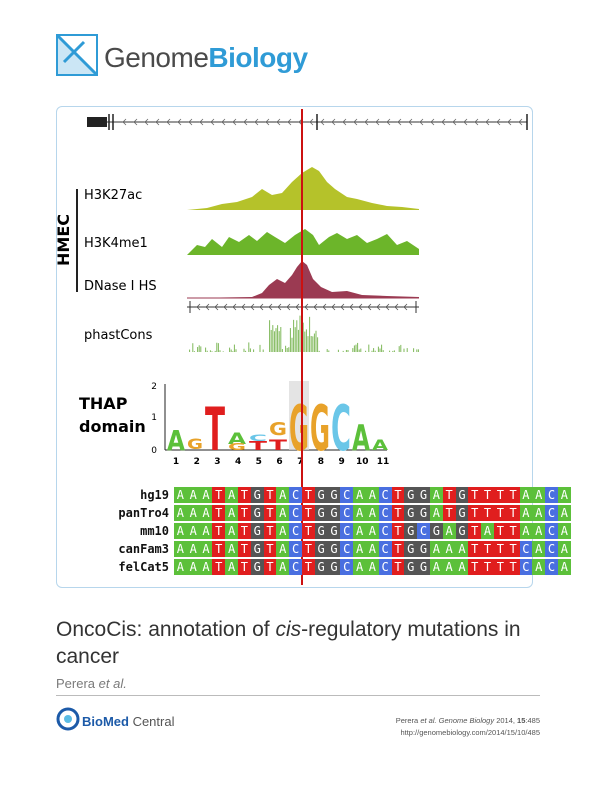 The height and width of the screenshot is (794, 595). Describe the element at coordinates (341, 462) in the screenshot. I see `motif-position-9: 9` at that location.